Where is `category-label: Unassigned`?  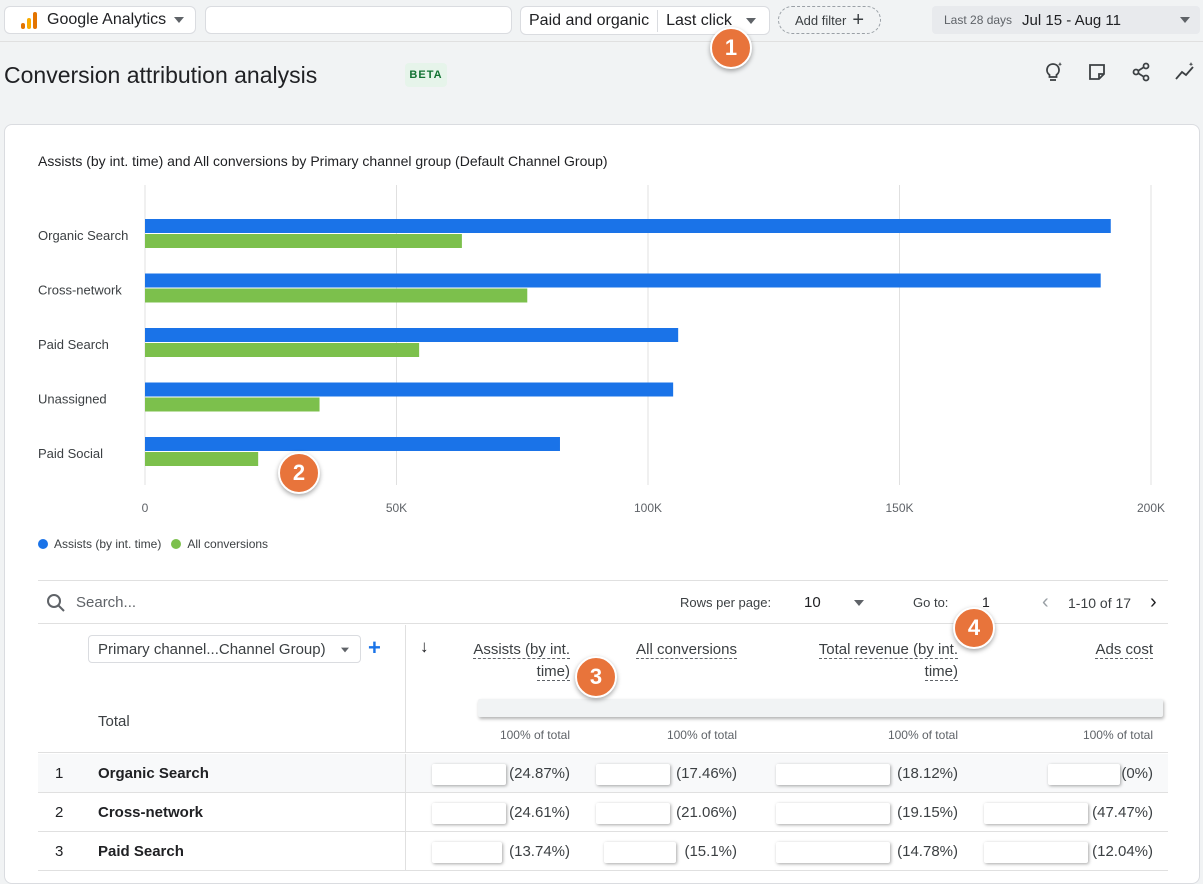 category-label: Unassigned is located at coordinates (72, 399).